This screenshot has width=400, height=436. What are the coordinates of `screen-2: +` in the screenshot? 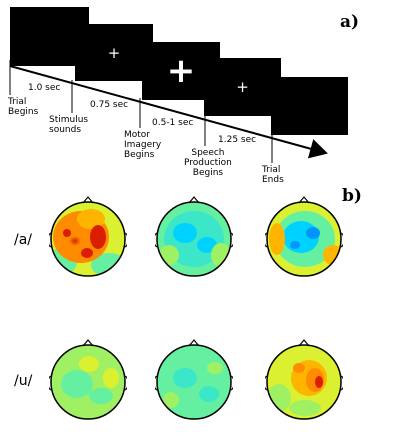 It's located at (114, 52).